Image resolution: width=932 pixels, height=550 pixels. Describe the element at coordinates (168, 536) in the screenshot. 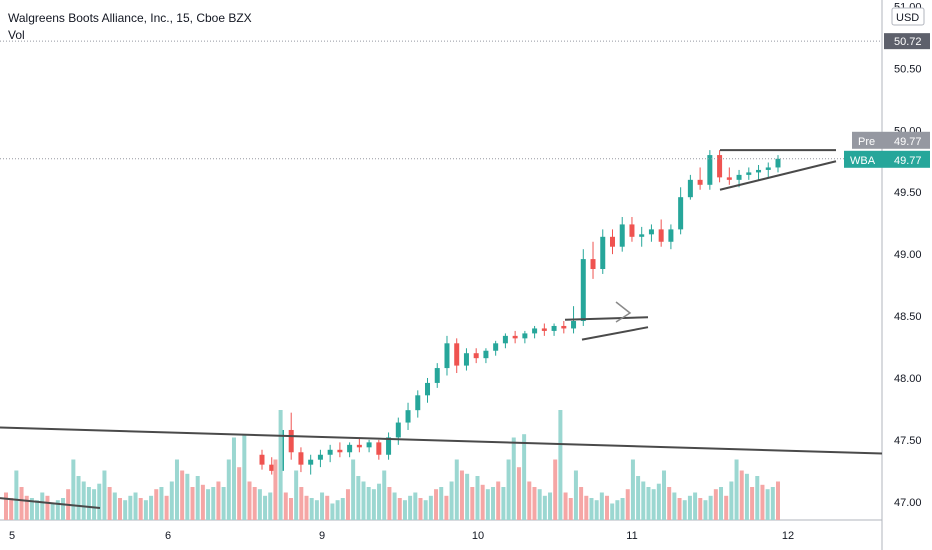

I see `x-tick-label: 6` at that location.